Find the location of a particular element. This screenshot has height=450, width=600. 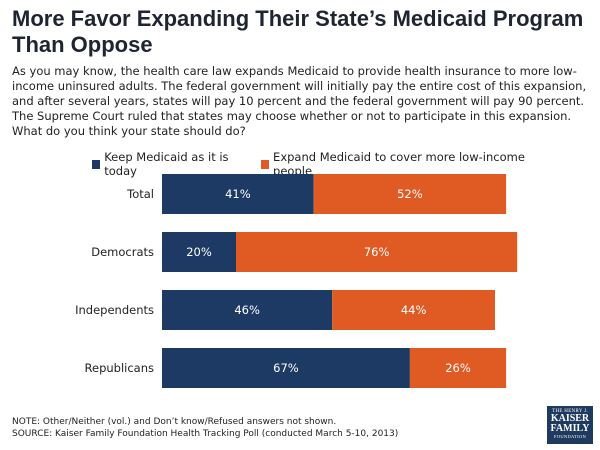

category-label-democrats: Democrats is located at coordinates (122, 252).